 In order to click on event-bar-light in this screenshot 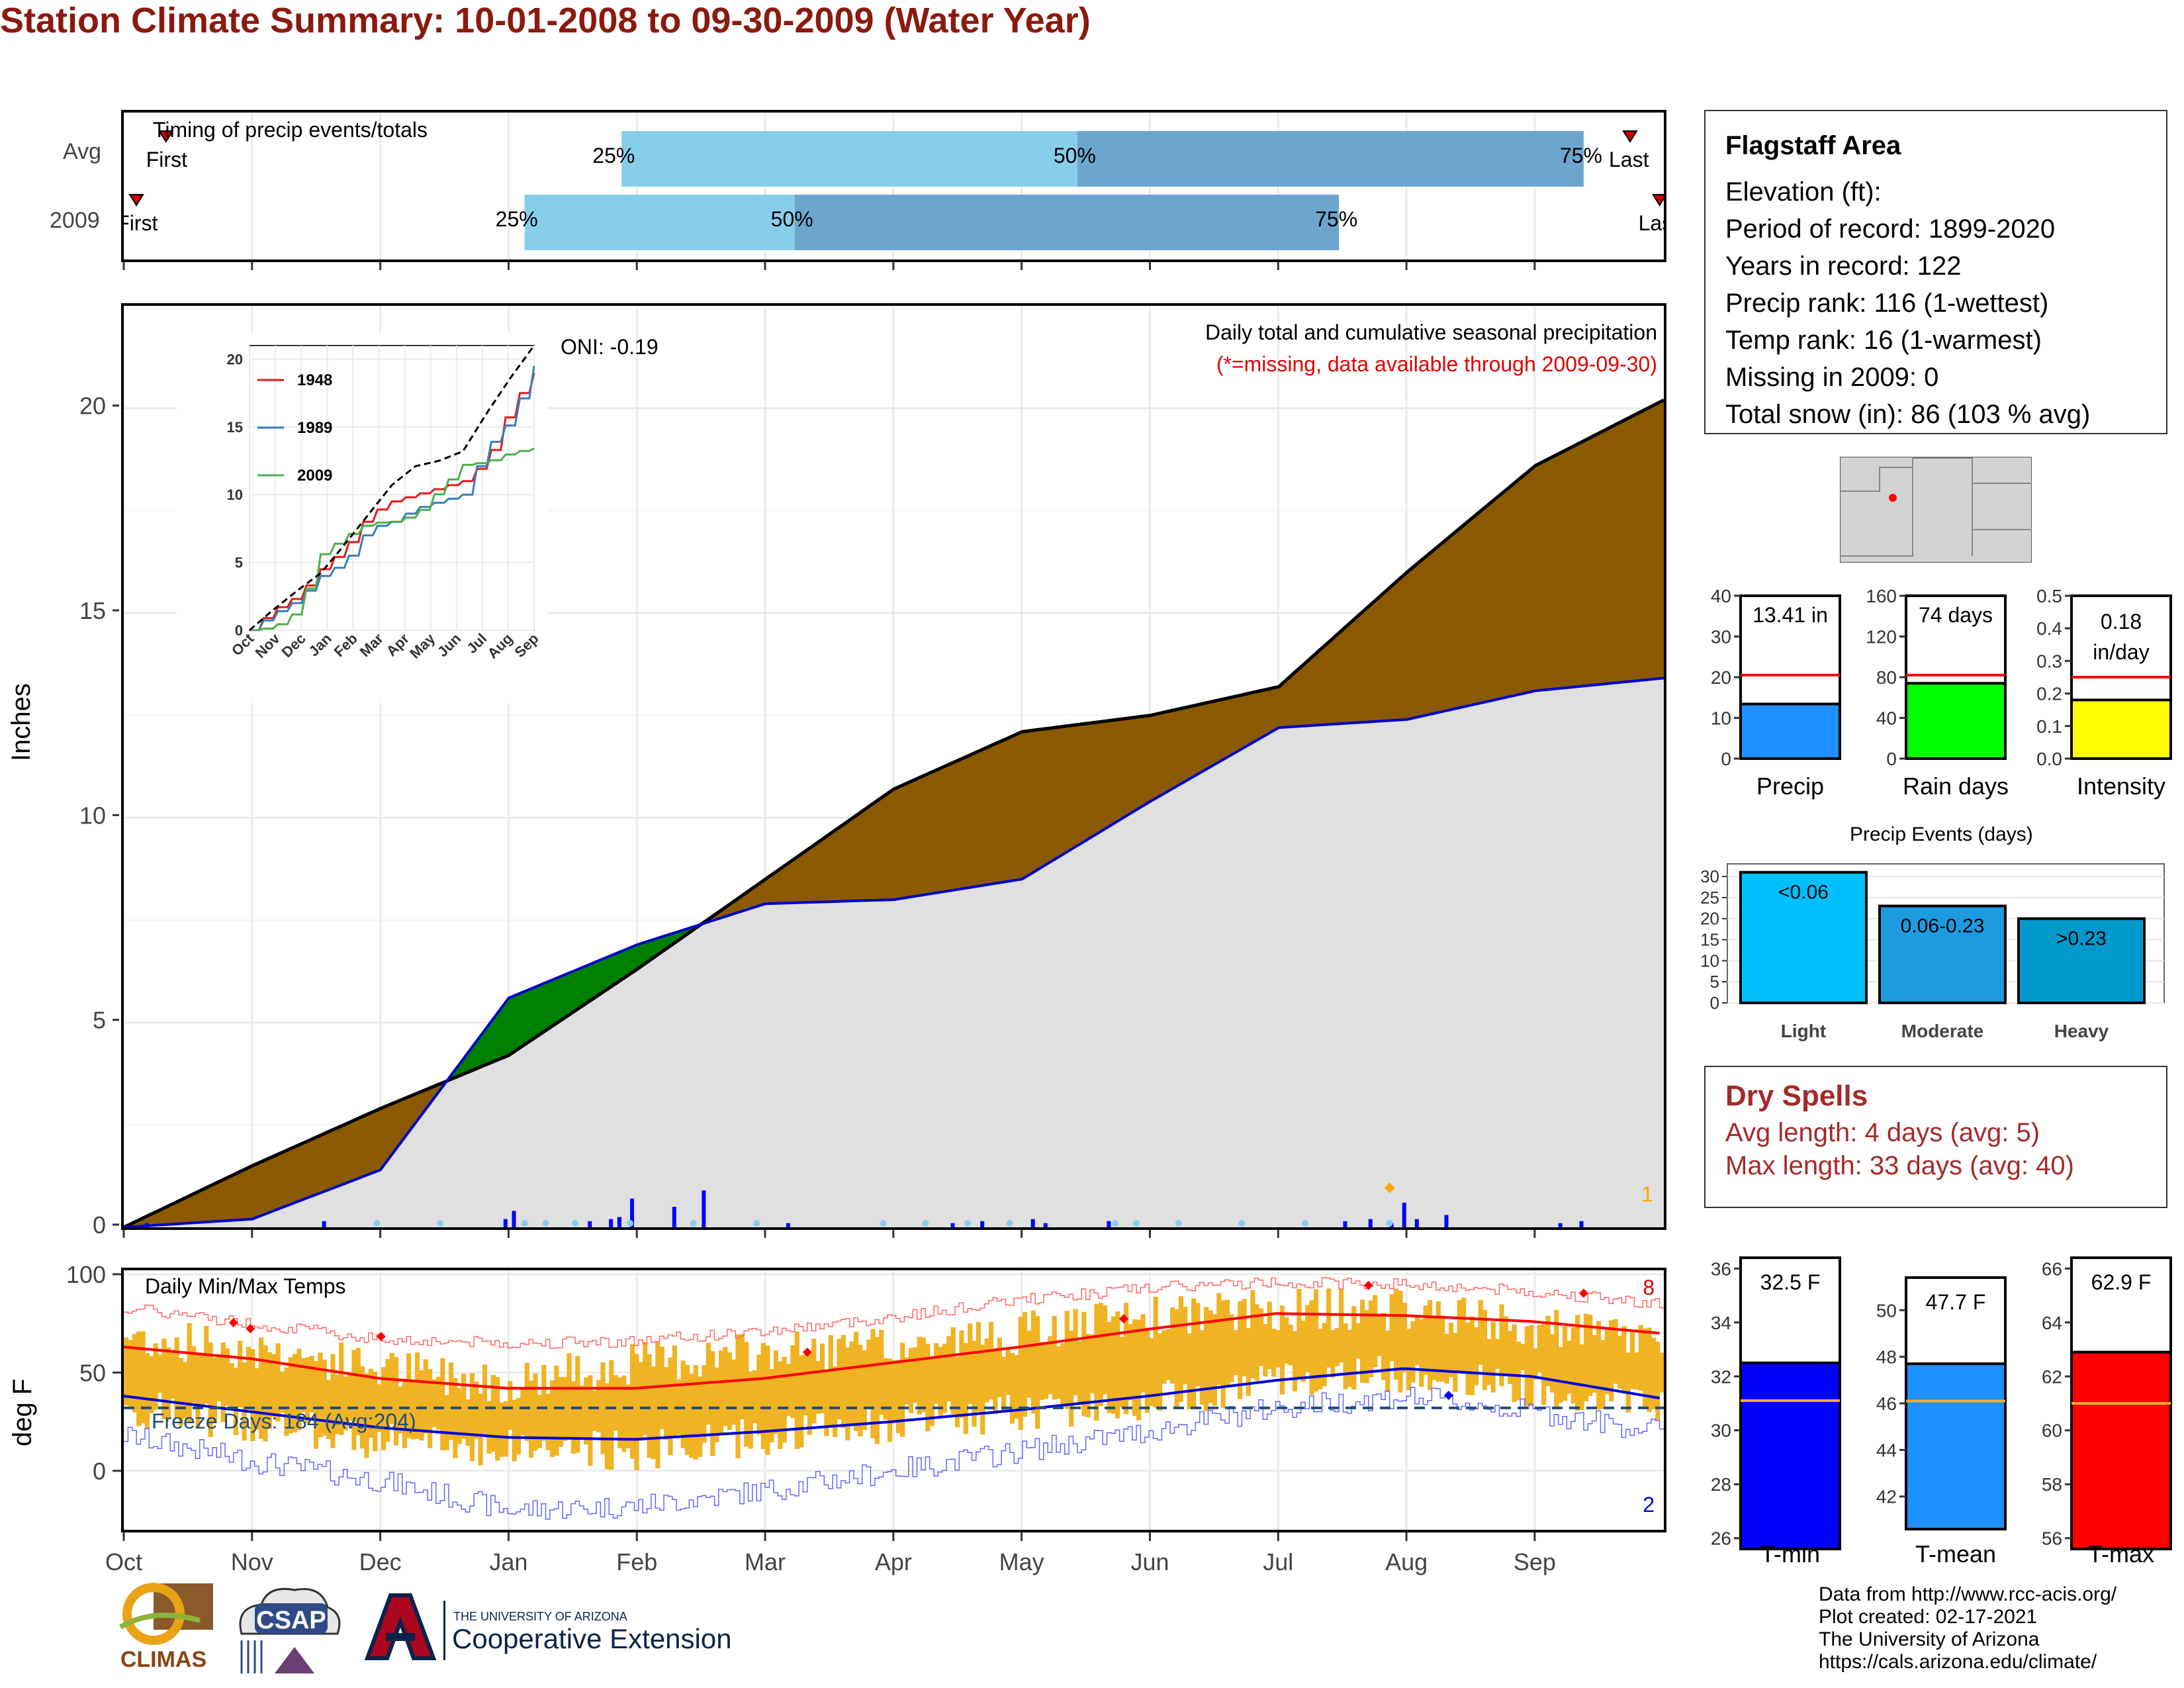, I will do `click(1803, 937)`.